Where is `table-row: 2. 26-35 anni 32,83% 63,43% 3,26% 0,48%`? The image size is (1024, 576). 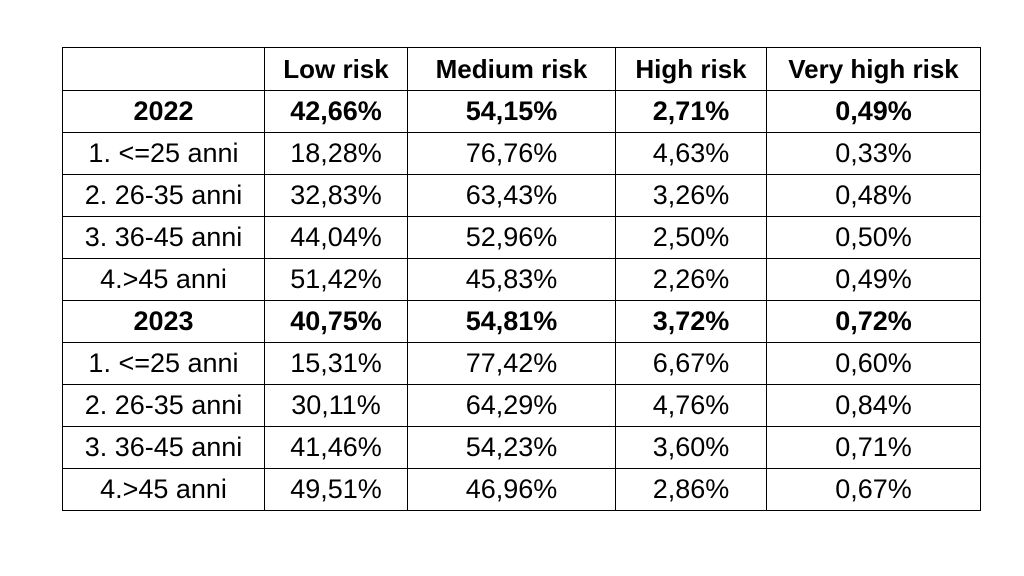 table-row: 2. 26-35 anni 32,83% 63,43% 3,26% 0,48% is located at coordinates (521, 195).